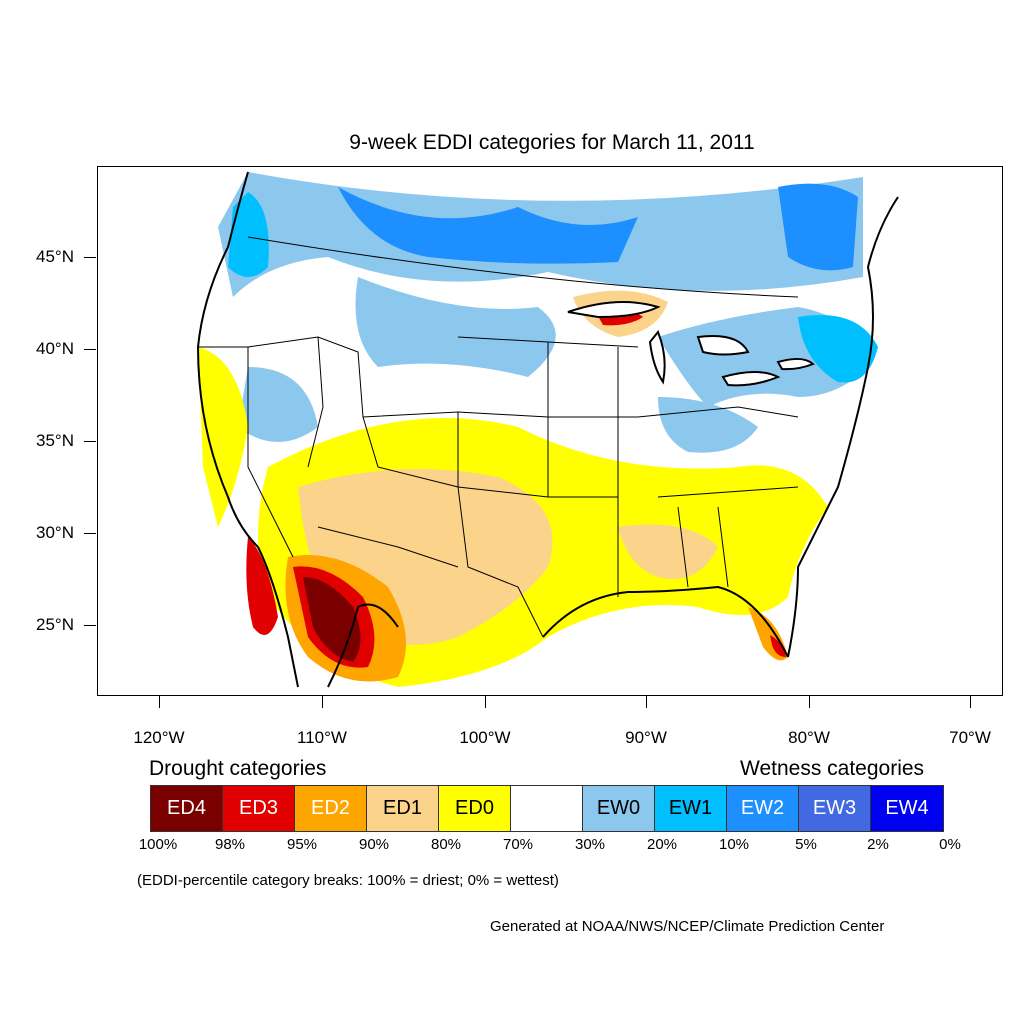 The width and height of the screenshot is (1024, 1024). Describe the element at coordinates (691, 808) in the screenshot. I see `legend-box-ew1: EW1` at that location.